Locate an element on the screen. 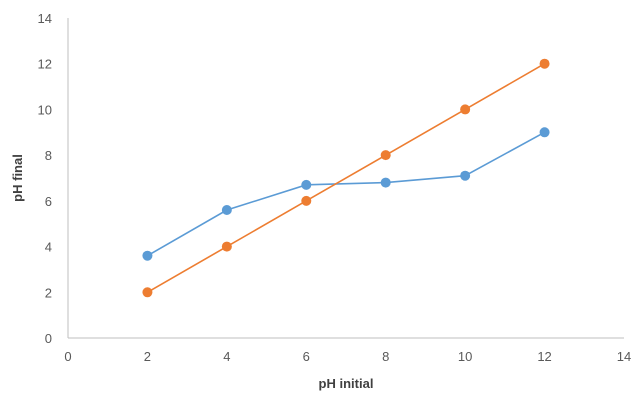  x-tick-label: 0 is located at coordinates (67, 356).